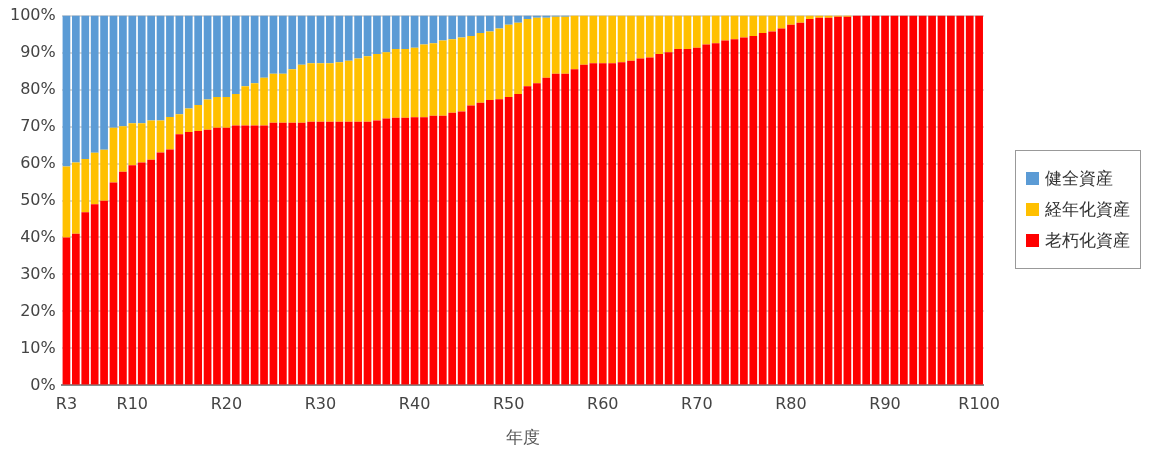 This screenshot has height=453, width=1165. I want to click on x-tick-label: R30, so click(320, 404).